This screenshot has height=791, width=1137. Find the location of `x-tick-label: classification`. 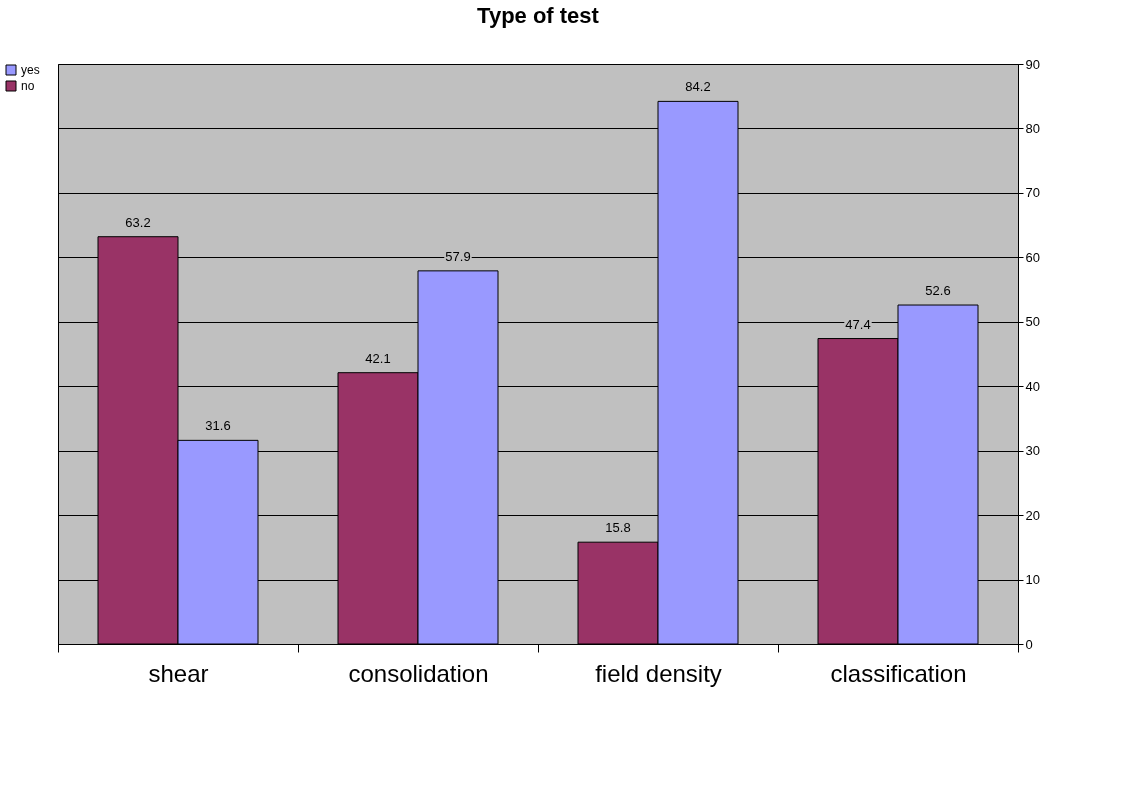

x-tick-label: classification is located at coordinates (898, 673).